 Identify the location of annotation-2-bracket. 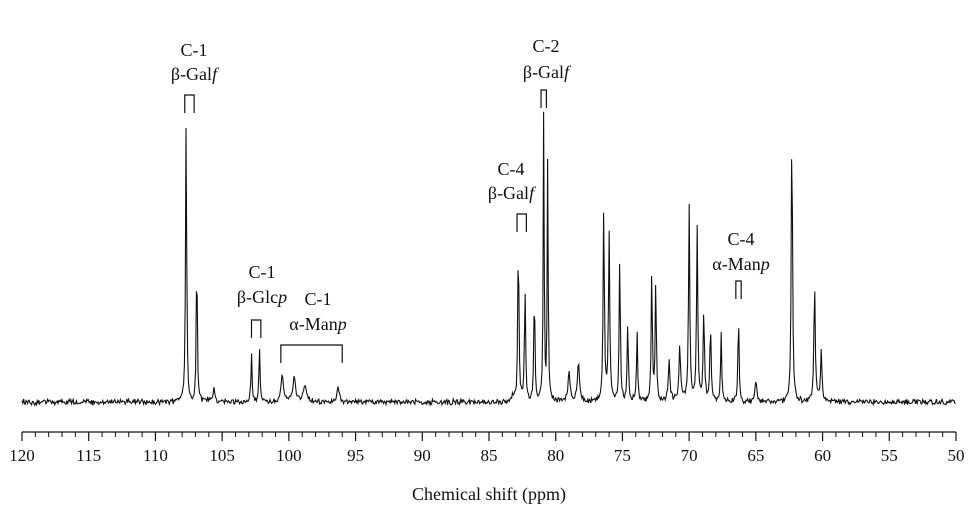
(256, 328).